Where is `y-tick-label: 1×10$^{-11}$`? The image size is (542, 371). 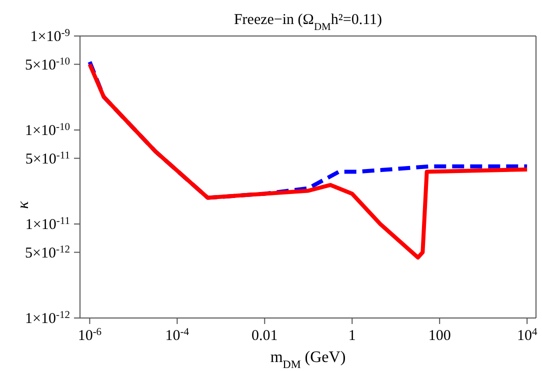 y-tick-label: 1×10$^{-11}$ is located at coordinates (47, 224).